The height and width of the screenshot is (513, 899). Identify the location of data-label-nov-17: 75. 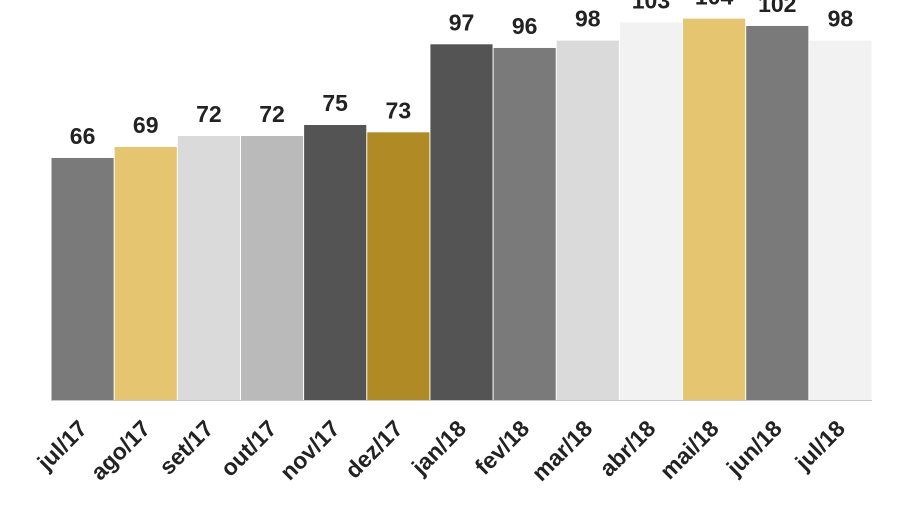
(335, 103).